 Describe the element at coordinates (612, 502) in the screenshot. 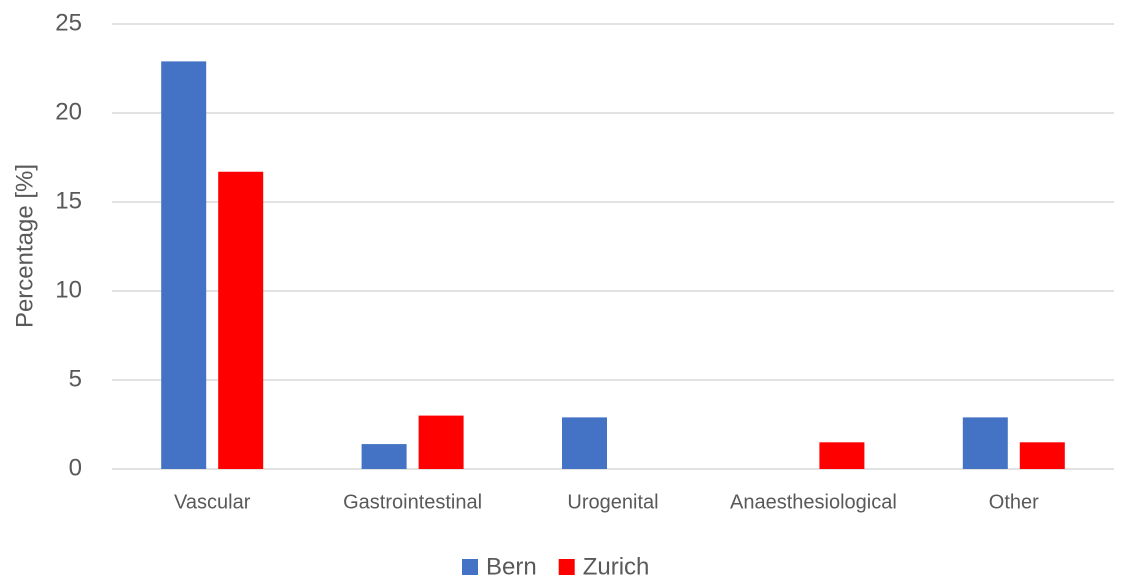

I see `x-tick-label: Urogenital` at that location.